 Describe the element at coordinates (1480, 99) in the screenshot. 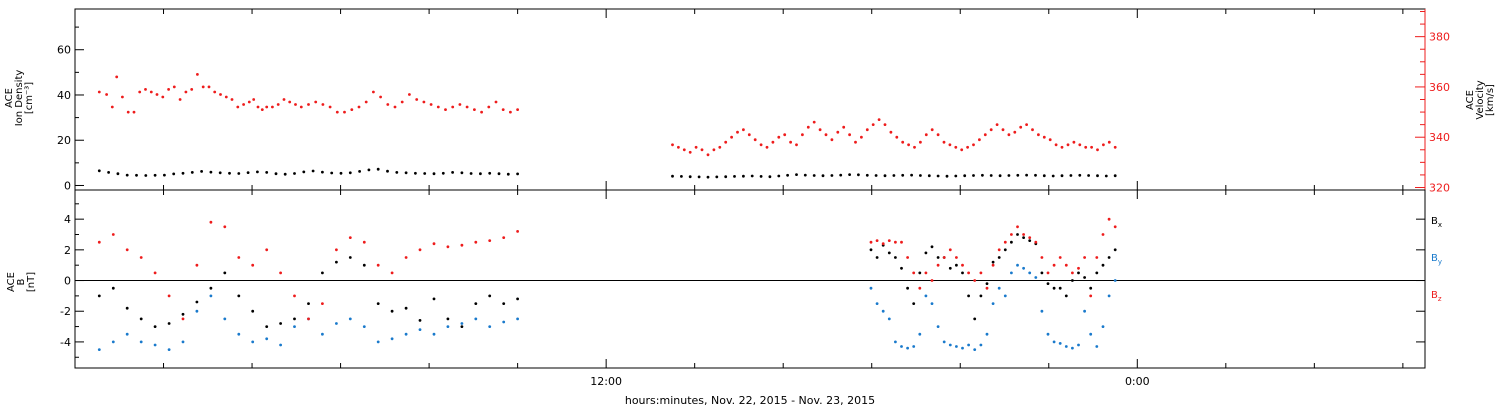

I see `ylabel-velocity: ACE Velocity [km/s]` at that location.